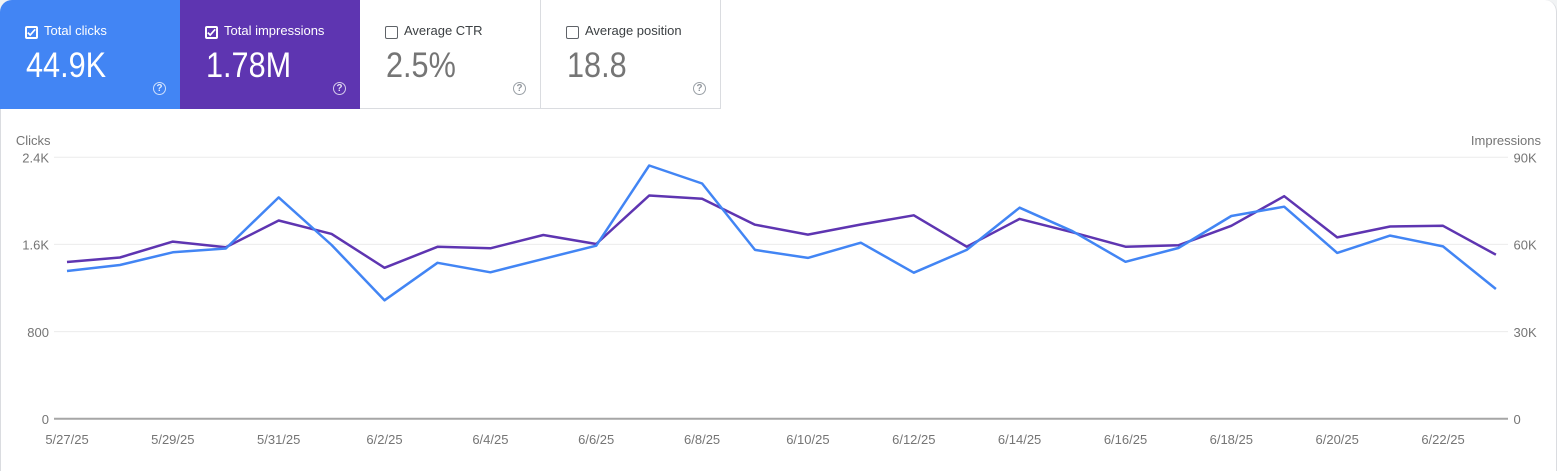 The image size is (1557, 471). I want to click on svg-text: 6/10/25, so click(807, 439).